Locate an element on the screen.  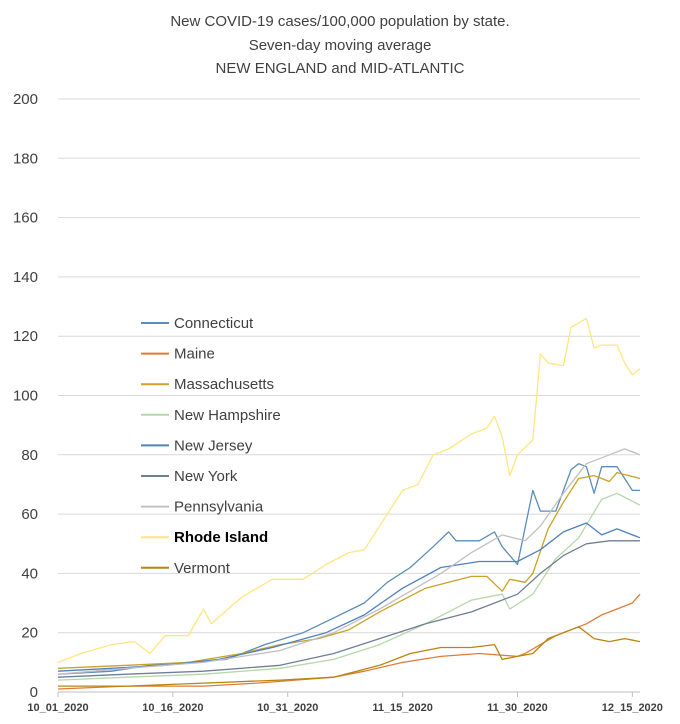
y-tick-label: 80 is located at coordinates (29, 455).